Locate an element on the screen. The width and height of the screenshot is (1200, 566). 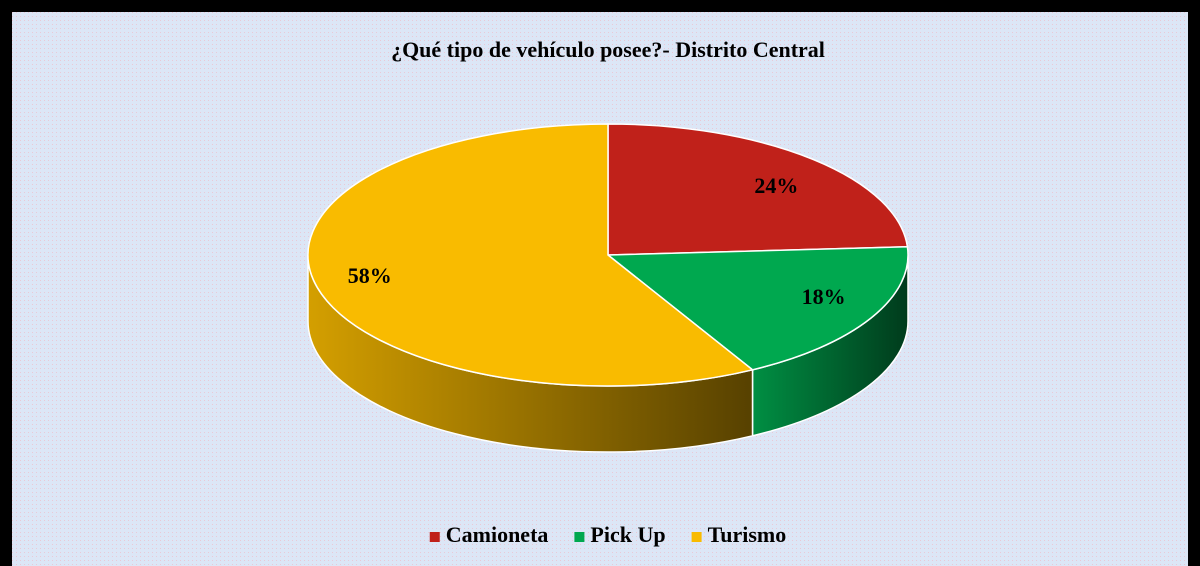
legend-label: Camioneta is located at coordinates (497, 534).